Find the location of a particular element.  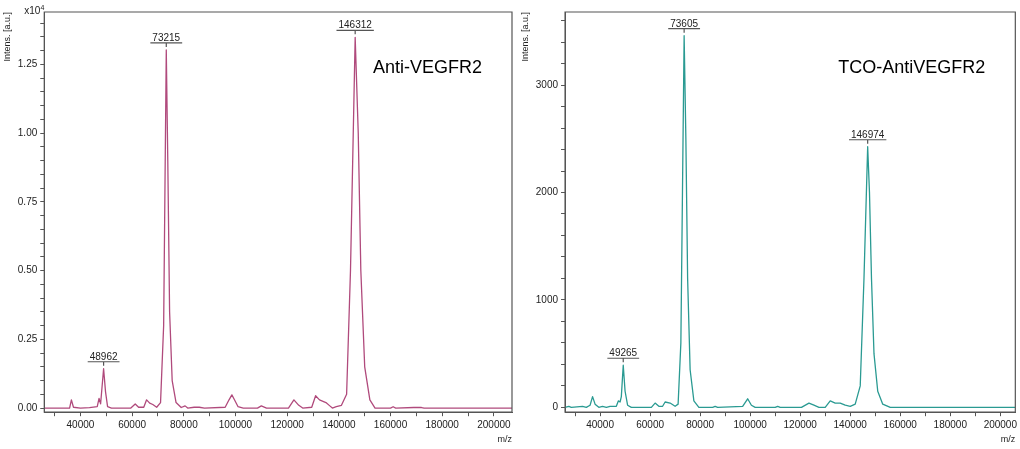

annotation: 73605 is located at coordinates (684, 23).